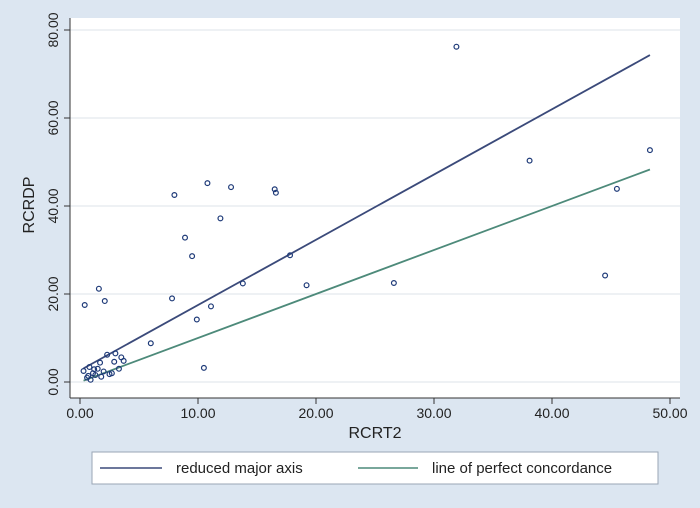  Describe the element at coordinates (53, 117) in the screenshot. I see `y-tick-label: 60.00` at that location.